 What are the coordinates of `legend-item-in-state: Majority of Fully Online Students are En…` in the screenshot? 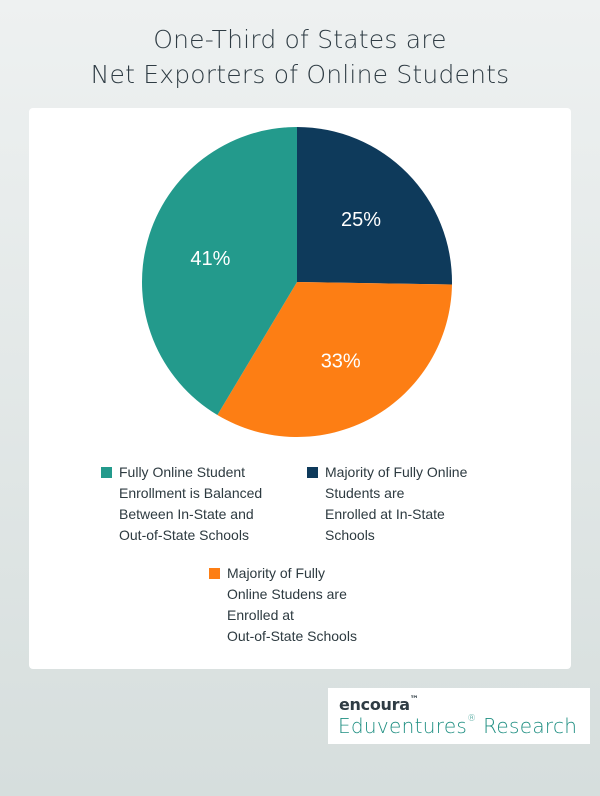 It's located at (407, 504).